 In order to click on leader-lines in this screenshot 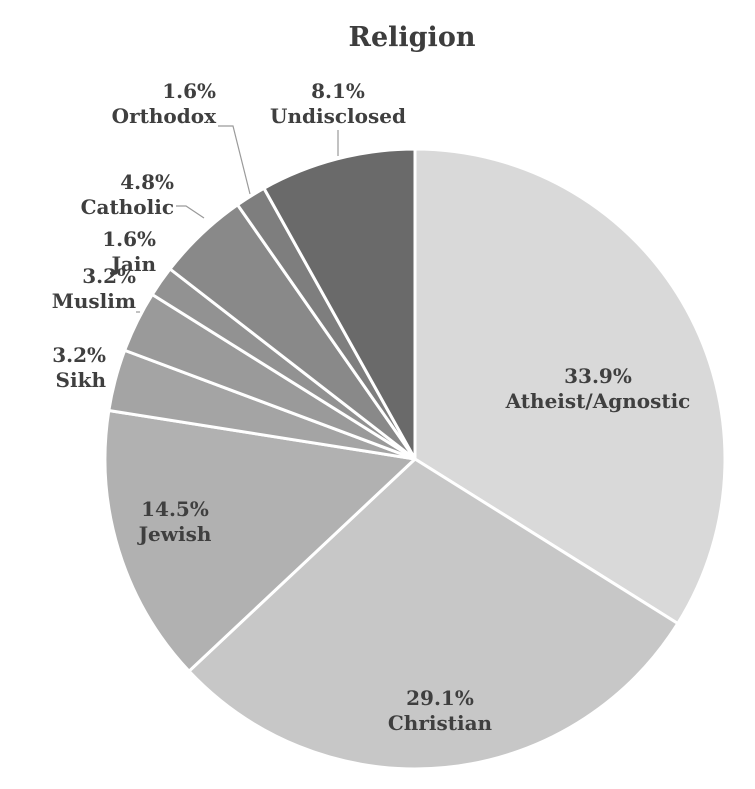, I will do `click(237, 219)`.